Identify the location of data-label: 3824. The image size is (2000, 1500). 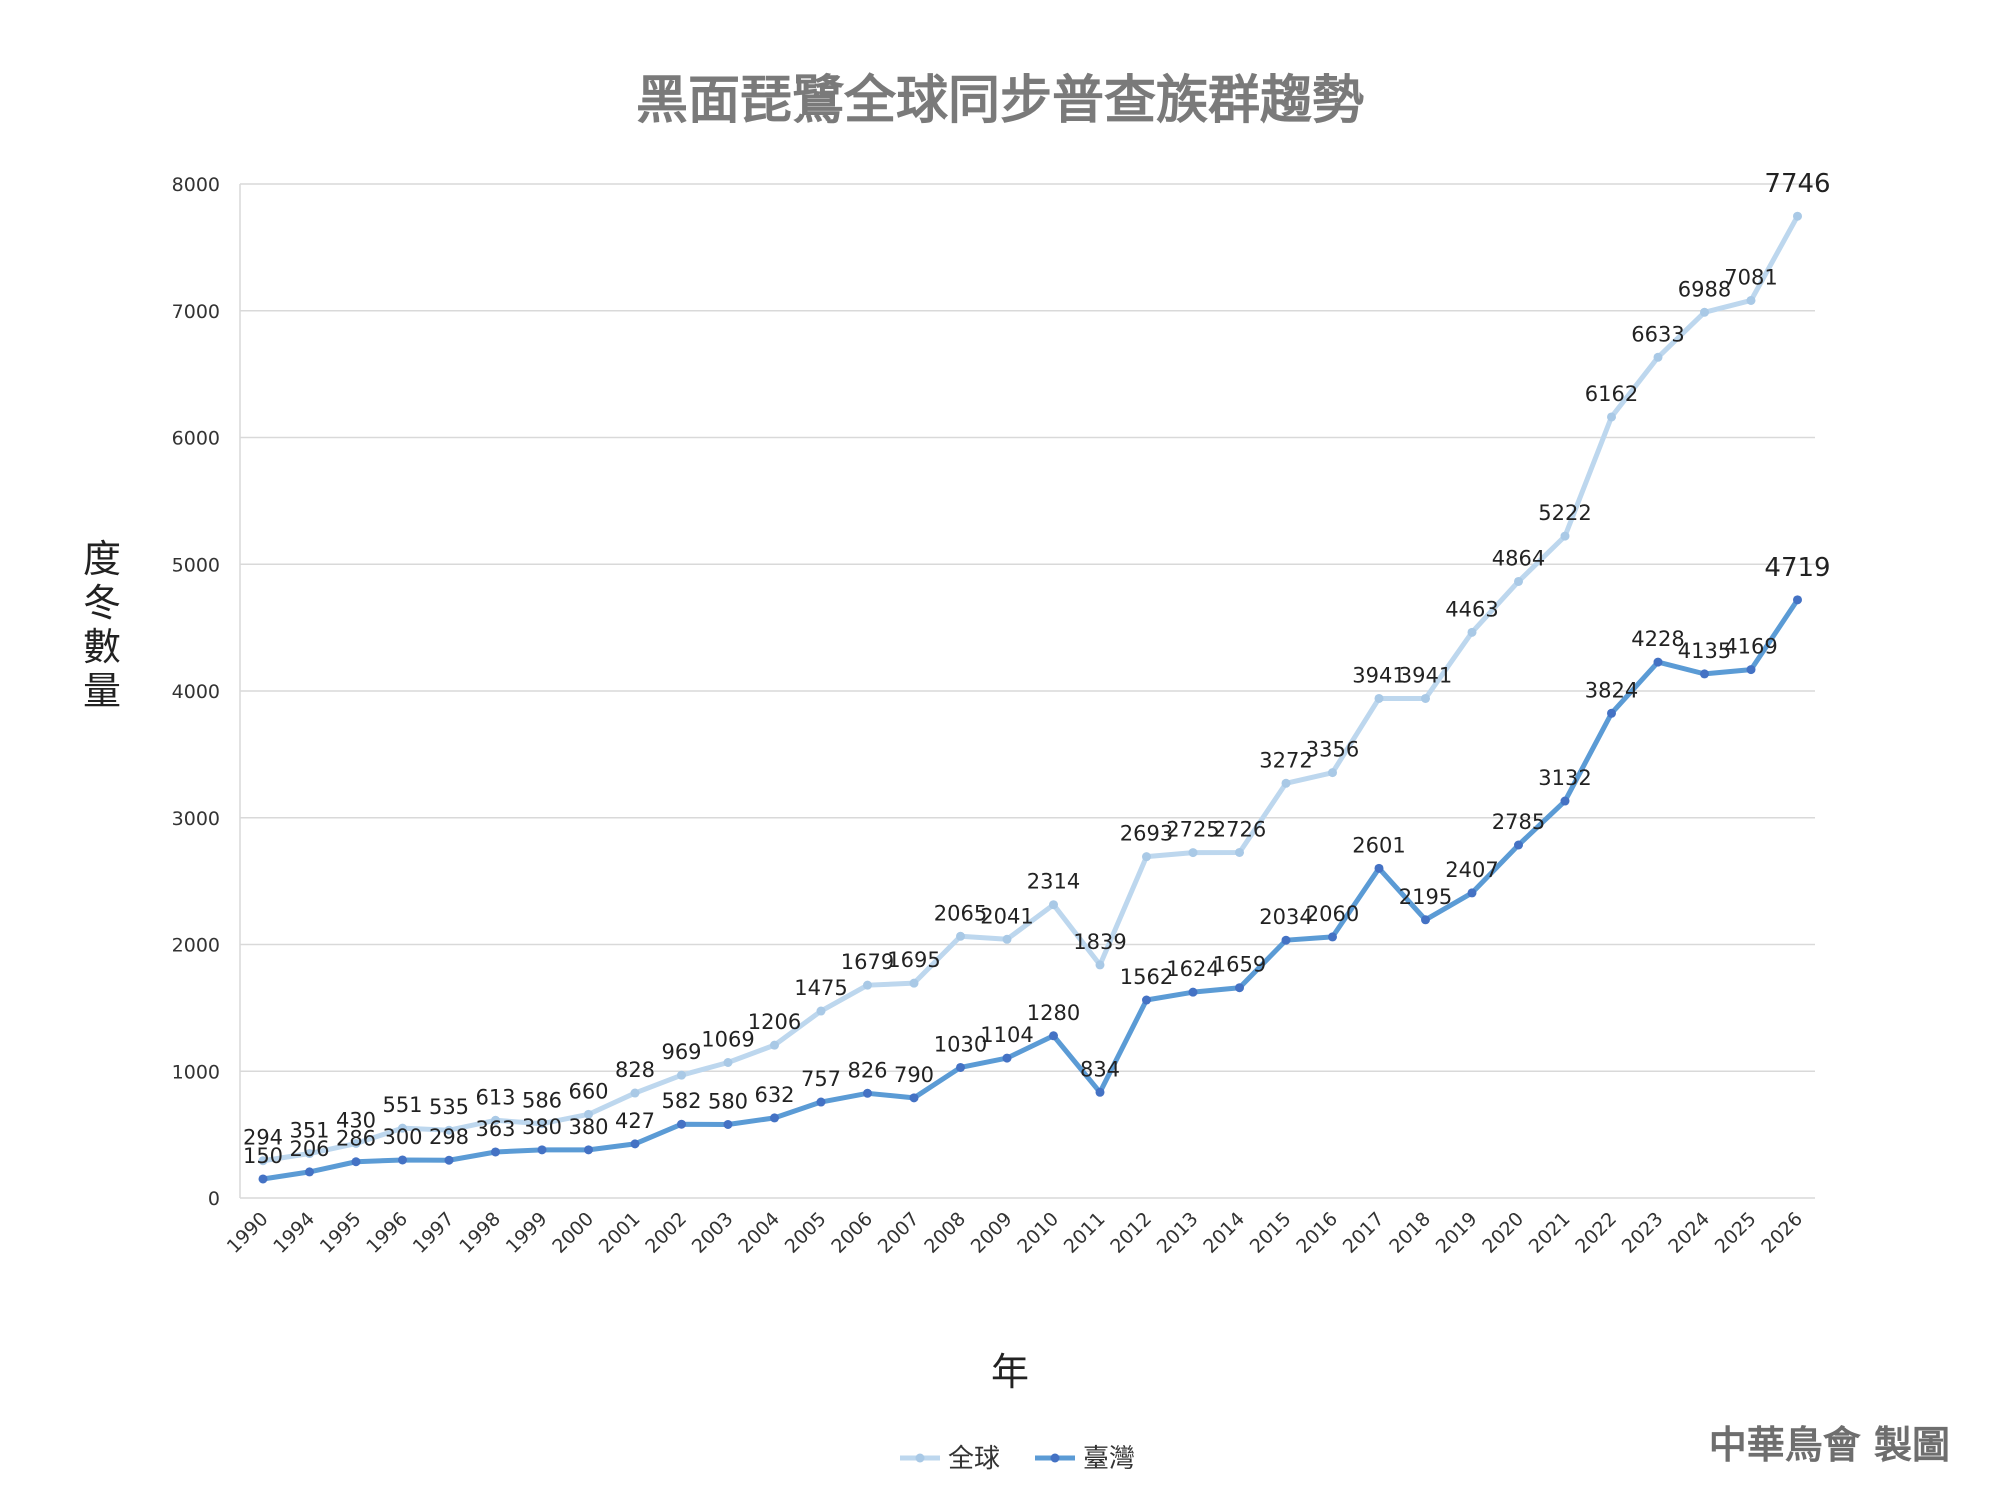
(1611, 690).